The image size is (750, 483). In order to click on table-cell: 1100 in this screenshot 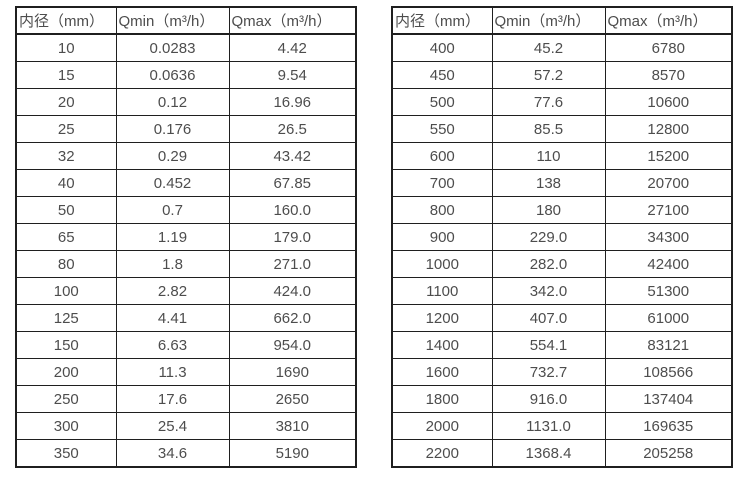, I will do `click(442, 291)`.